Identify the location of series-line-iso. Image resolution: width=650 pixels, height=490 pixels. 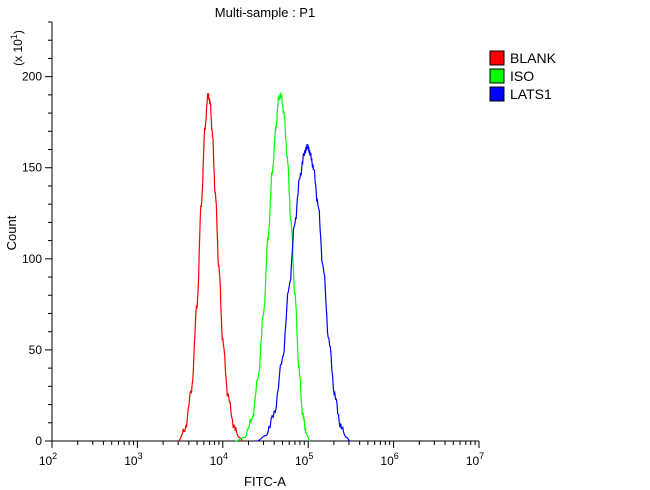
(273, 267).